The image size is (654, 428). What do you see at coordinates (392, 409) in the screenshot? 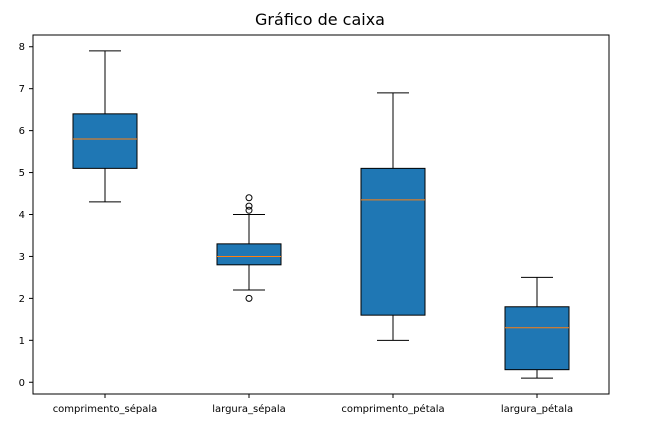
I see `x-tick-label: comprimento_pétala` at bounding box center [392, 409].